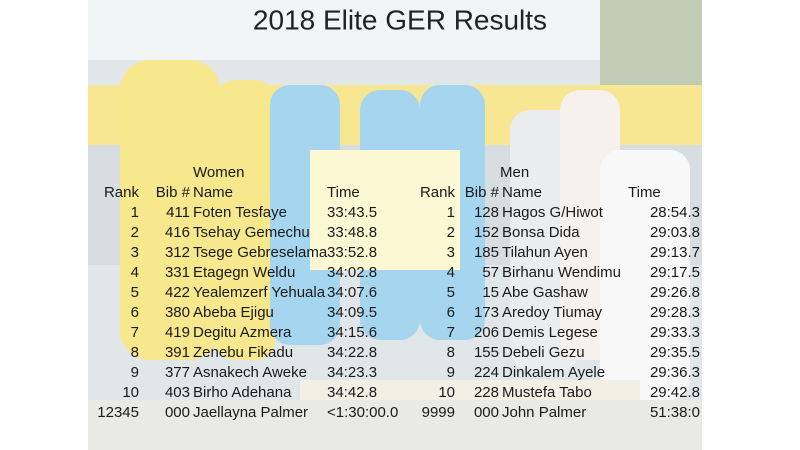 Image resolution: width=800 pixels, height=450 pixels. What do you see at coordinates (486, 312) in the screenshot?
I see `table-cell: 173` at bounding box center [486, 312].